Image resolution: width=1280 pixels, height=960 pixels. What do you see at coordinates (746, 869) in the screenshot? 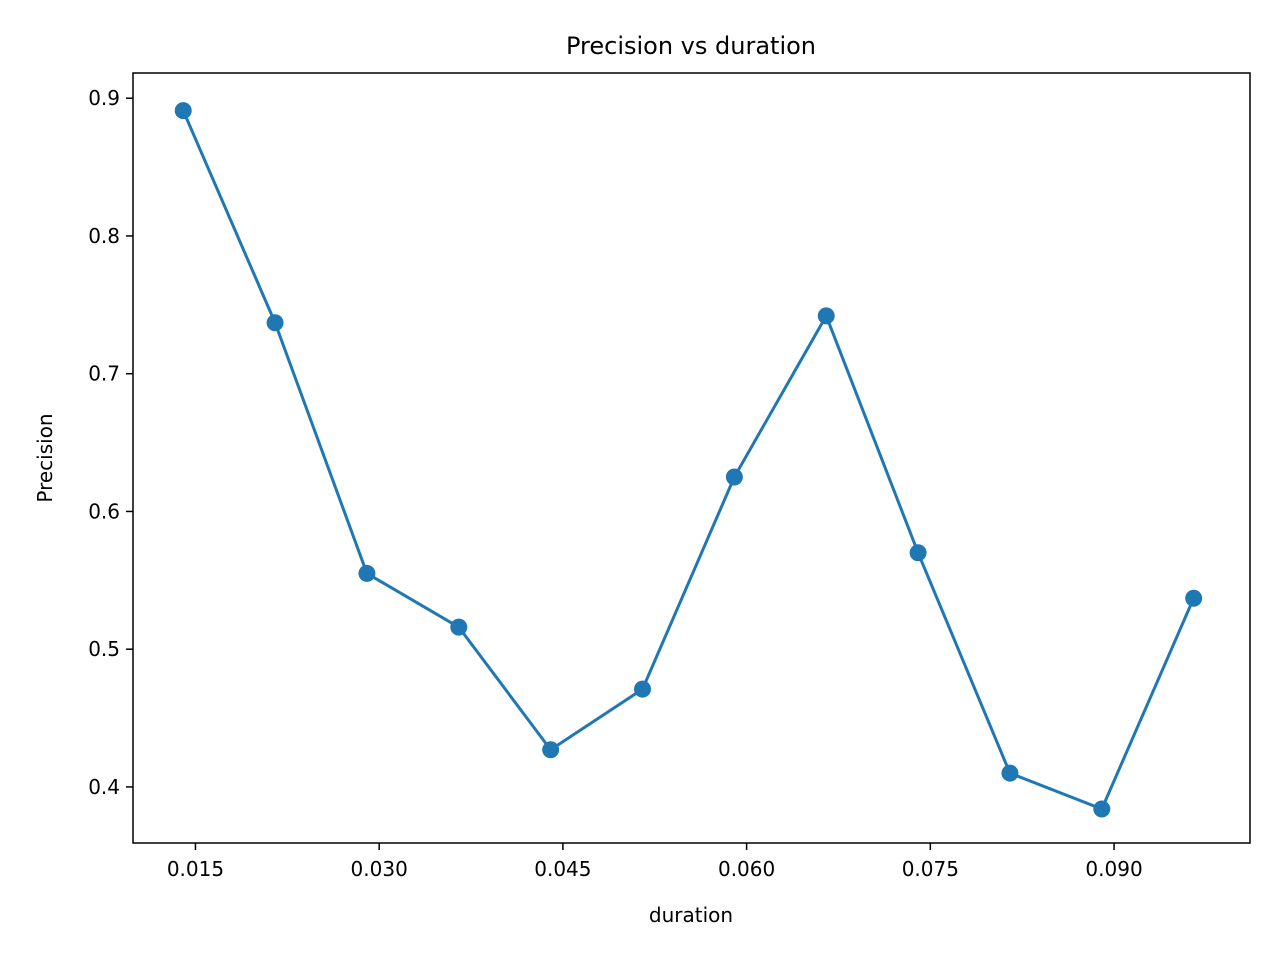
I see `x-tick-label: 0.060` at bounding box center [746, 869].